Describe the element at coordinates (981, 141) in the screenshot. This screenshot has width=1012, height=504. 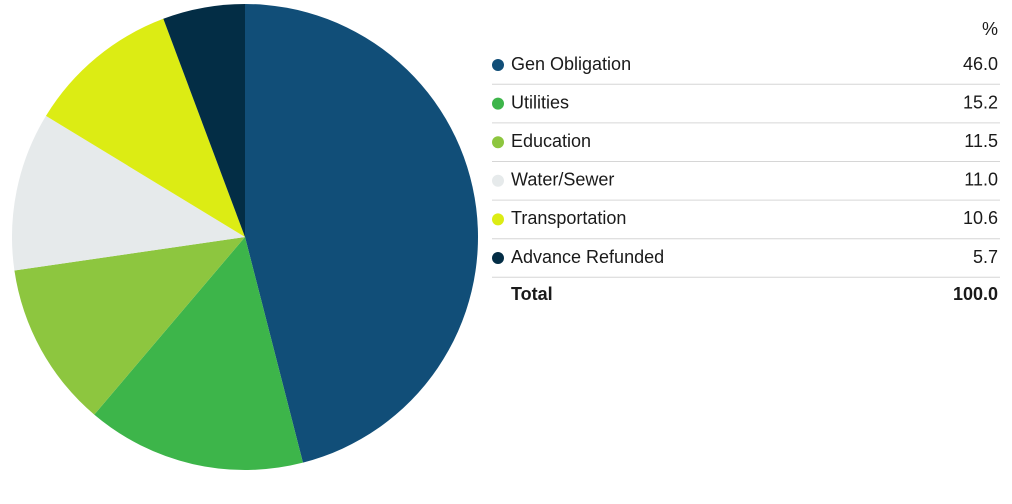
I see `value-label: 11.5` at that location.